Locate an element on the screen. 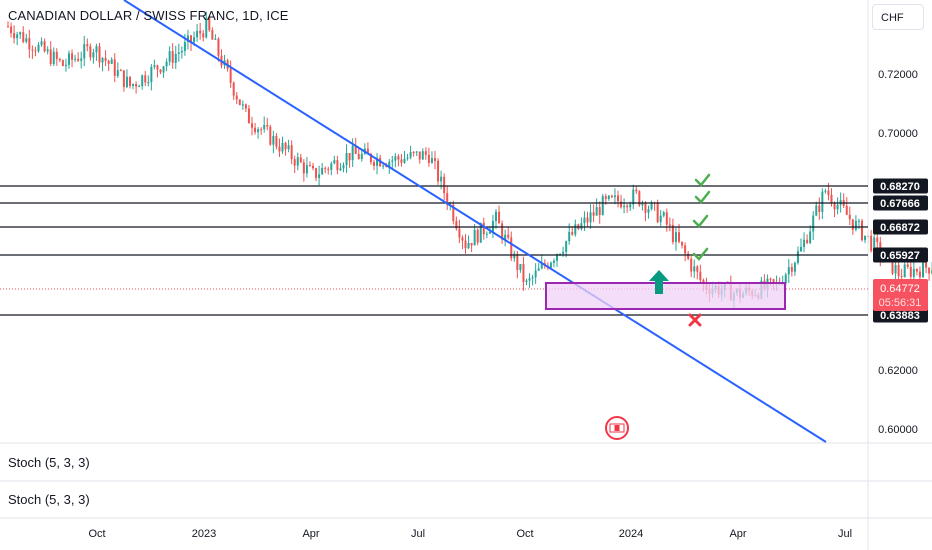 This screenshot has height=550, width=932. bar-countdown: 05:56:31 is located at coordinates (900, 303).